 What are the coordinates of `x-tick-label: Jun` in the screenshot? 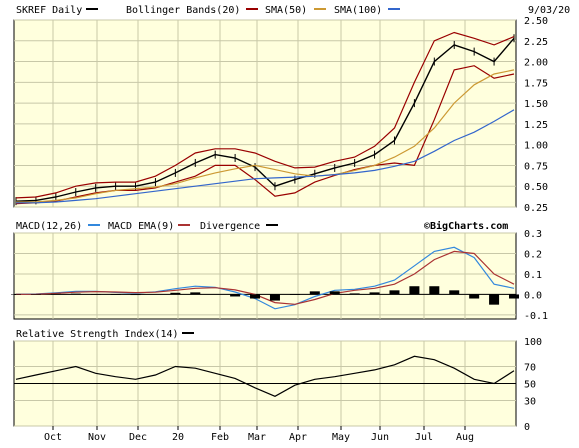 It's located at (380, 437).